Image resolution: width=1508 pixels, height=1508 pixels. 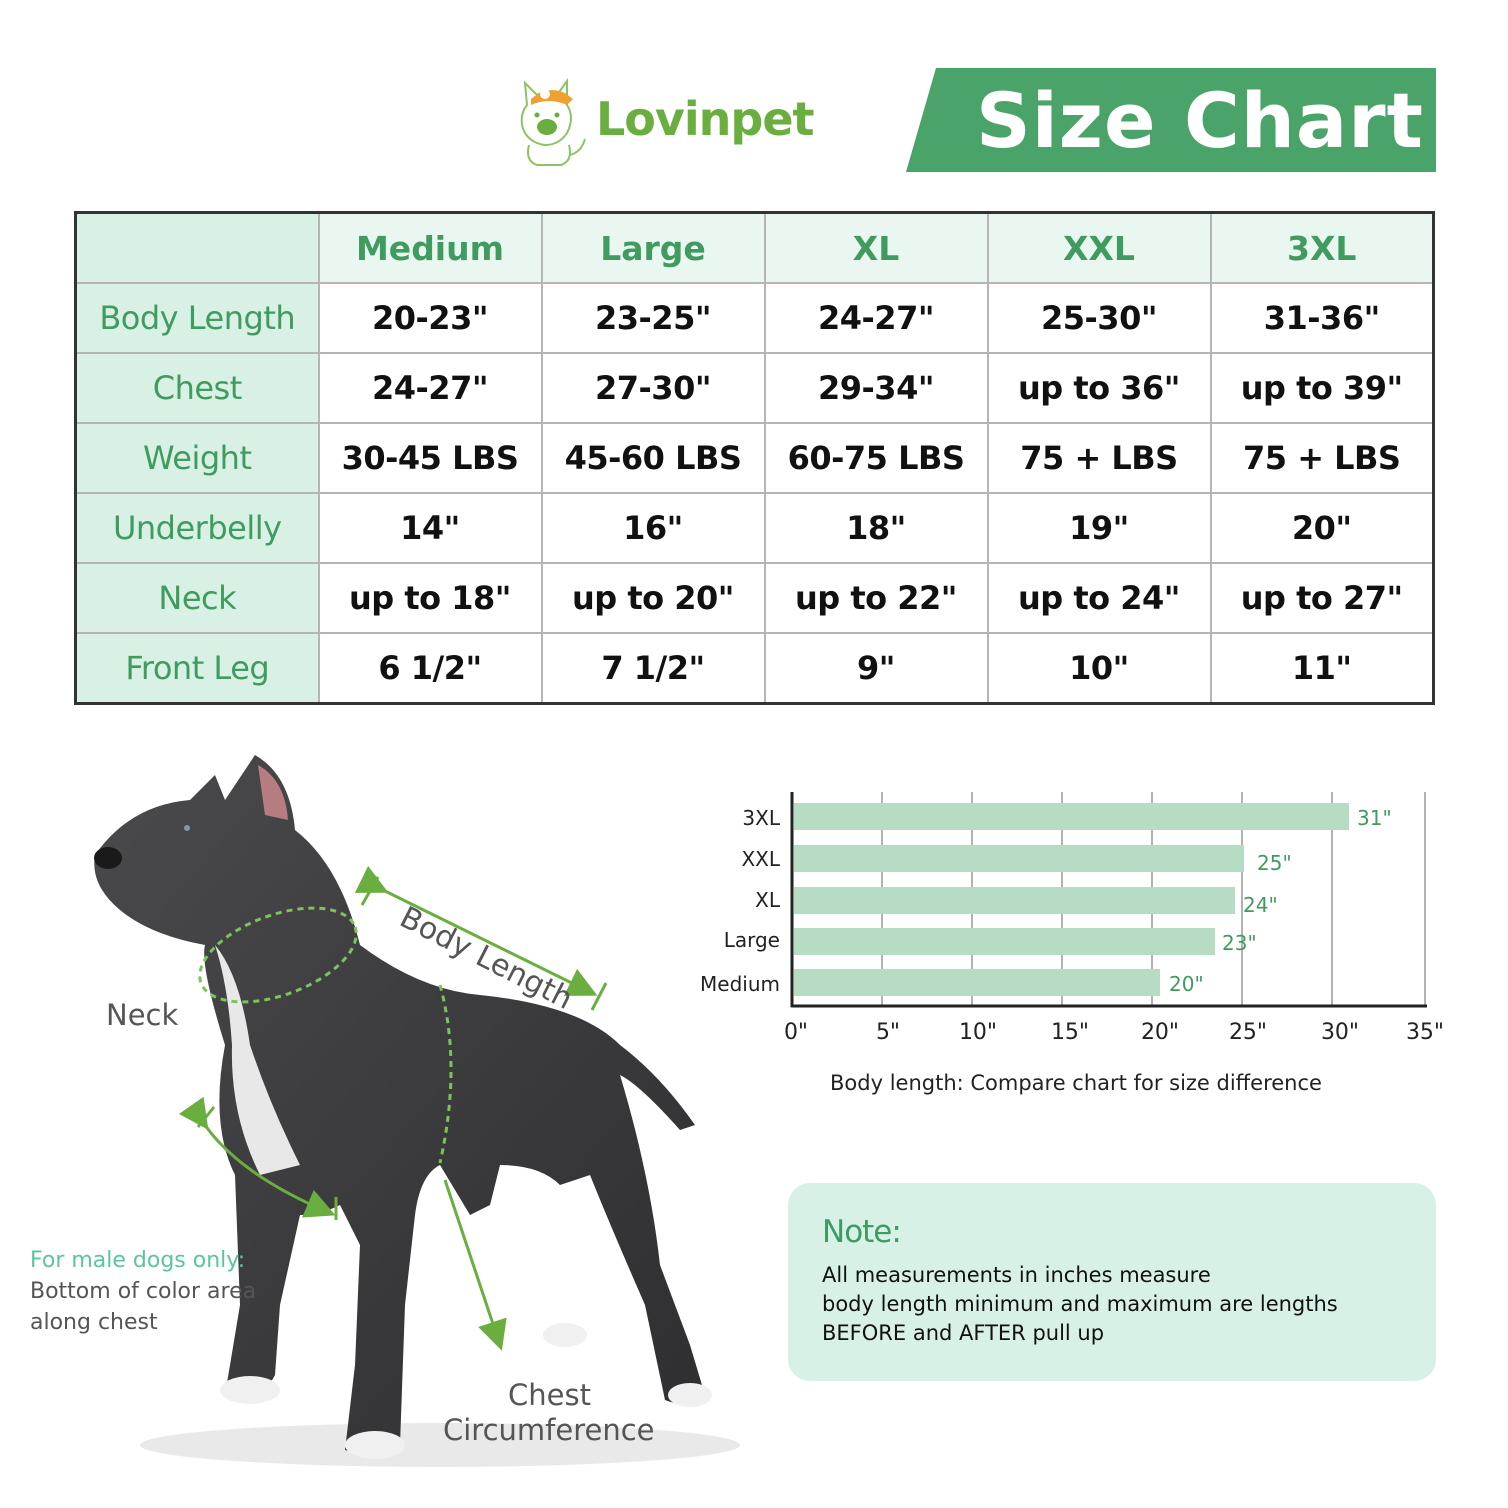 I want to click on chart-plot-area, so click(x=1108, y=900).